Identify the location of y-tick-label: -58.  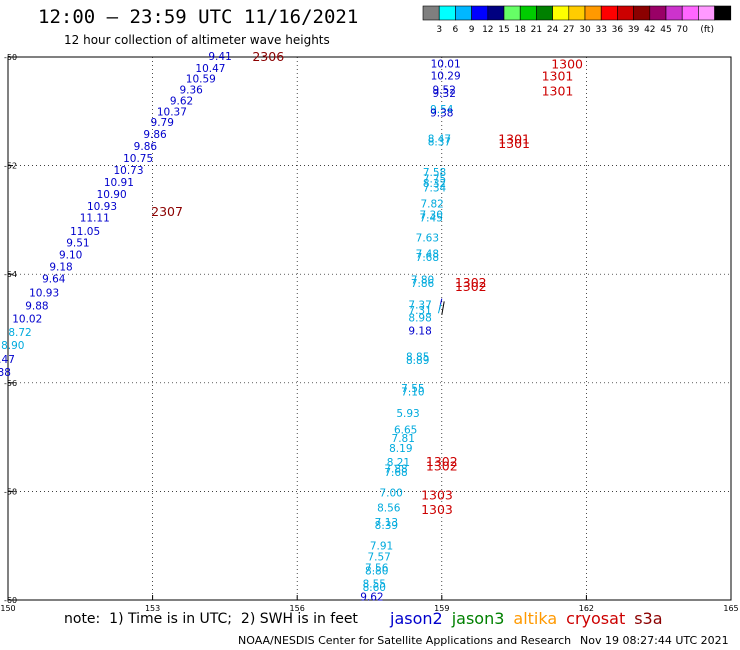
(10, 491).